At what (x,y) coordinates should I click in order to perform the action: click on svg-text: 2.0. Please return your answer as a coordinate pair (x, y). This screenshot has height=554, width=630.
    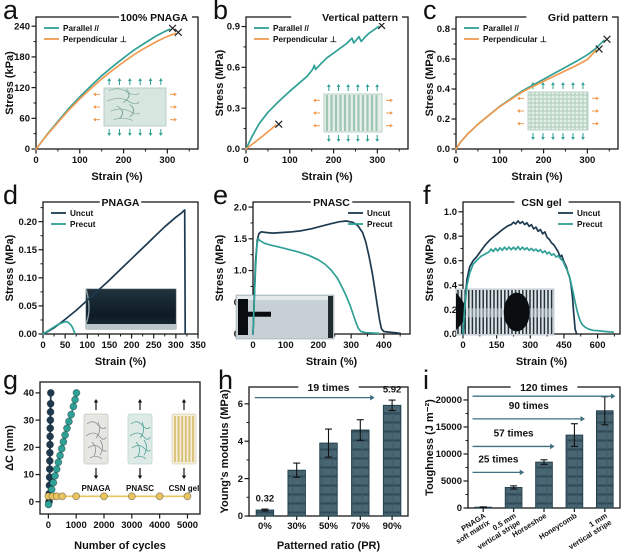
    Looking at the image, I should click on (240, 207).